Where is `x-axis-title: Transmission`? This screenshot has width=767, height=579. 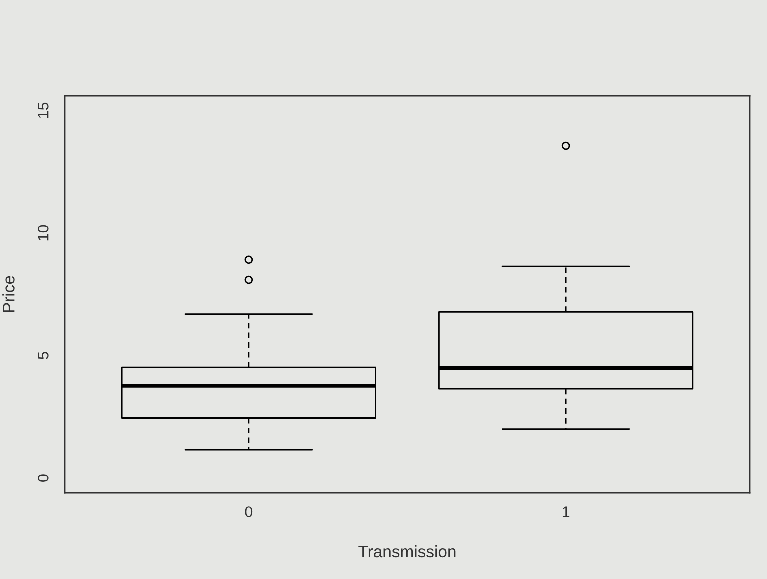 x-axis-title: Transmission is located at coordinates (407, 551).